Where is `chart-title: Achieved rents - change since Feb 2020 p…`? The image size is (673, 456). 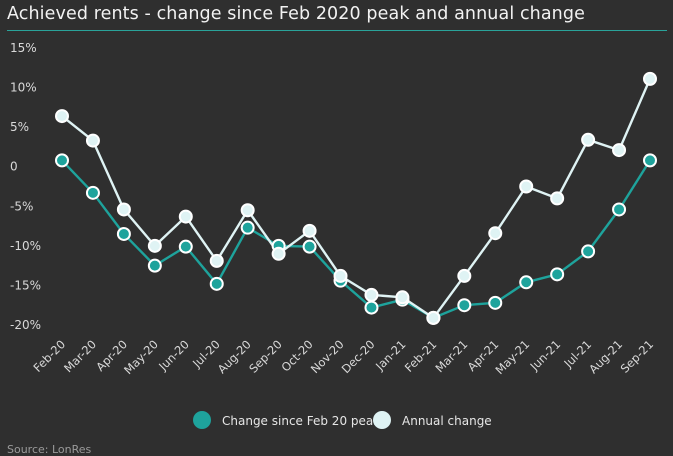
chart-title: Achieved rents - change since Feb 2020 p… is located at coordinates (296, 14).